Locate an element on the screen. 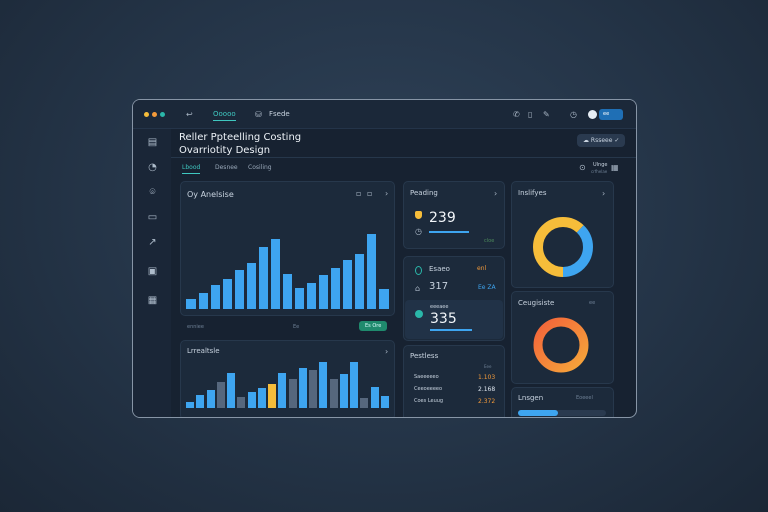 This screenshot has width=768, height=512. nav-active: Ooooo is located at coordinates (224, 115).